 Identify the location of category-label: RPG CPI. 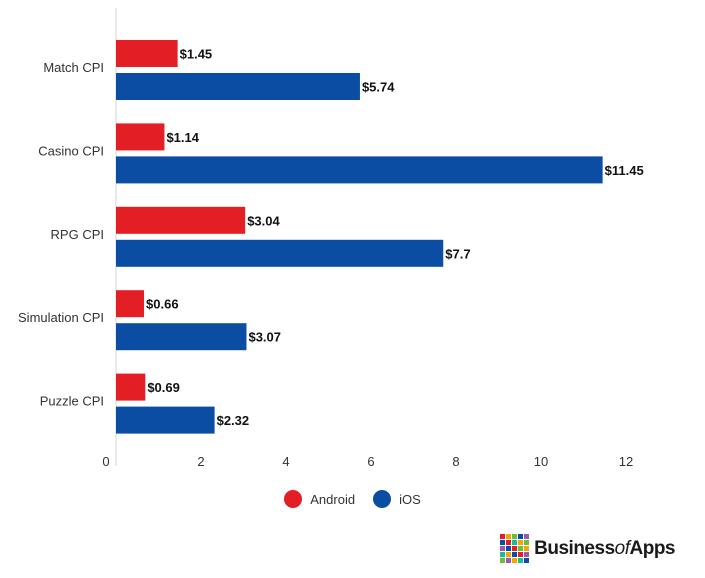
(77, 234).